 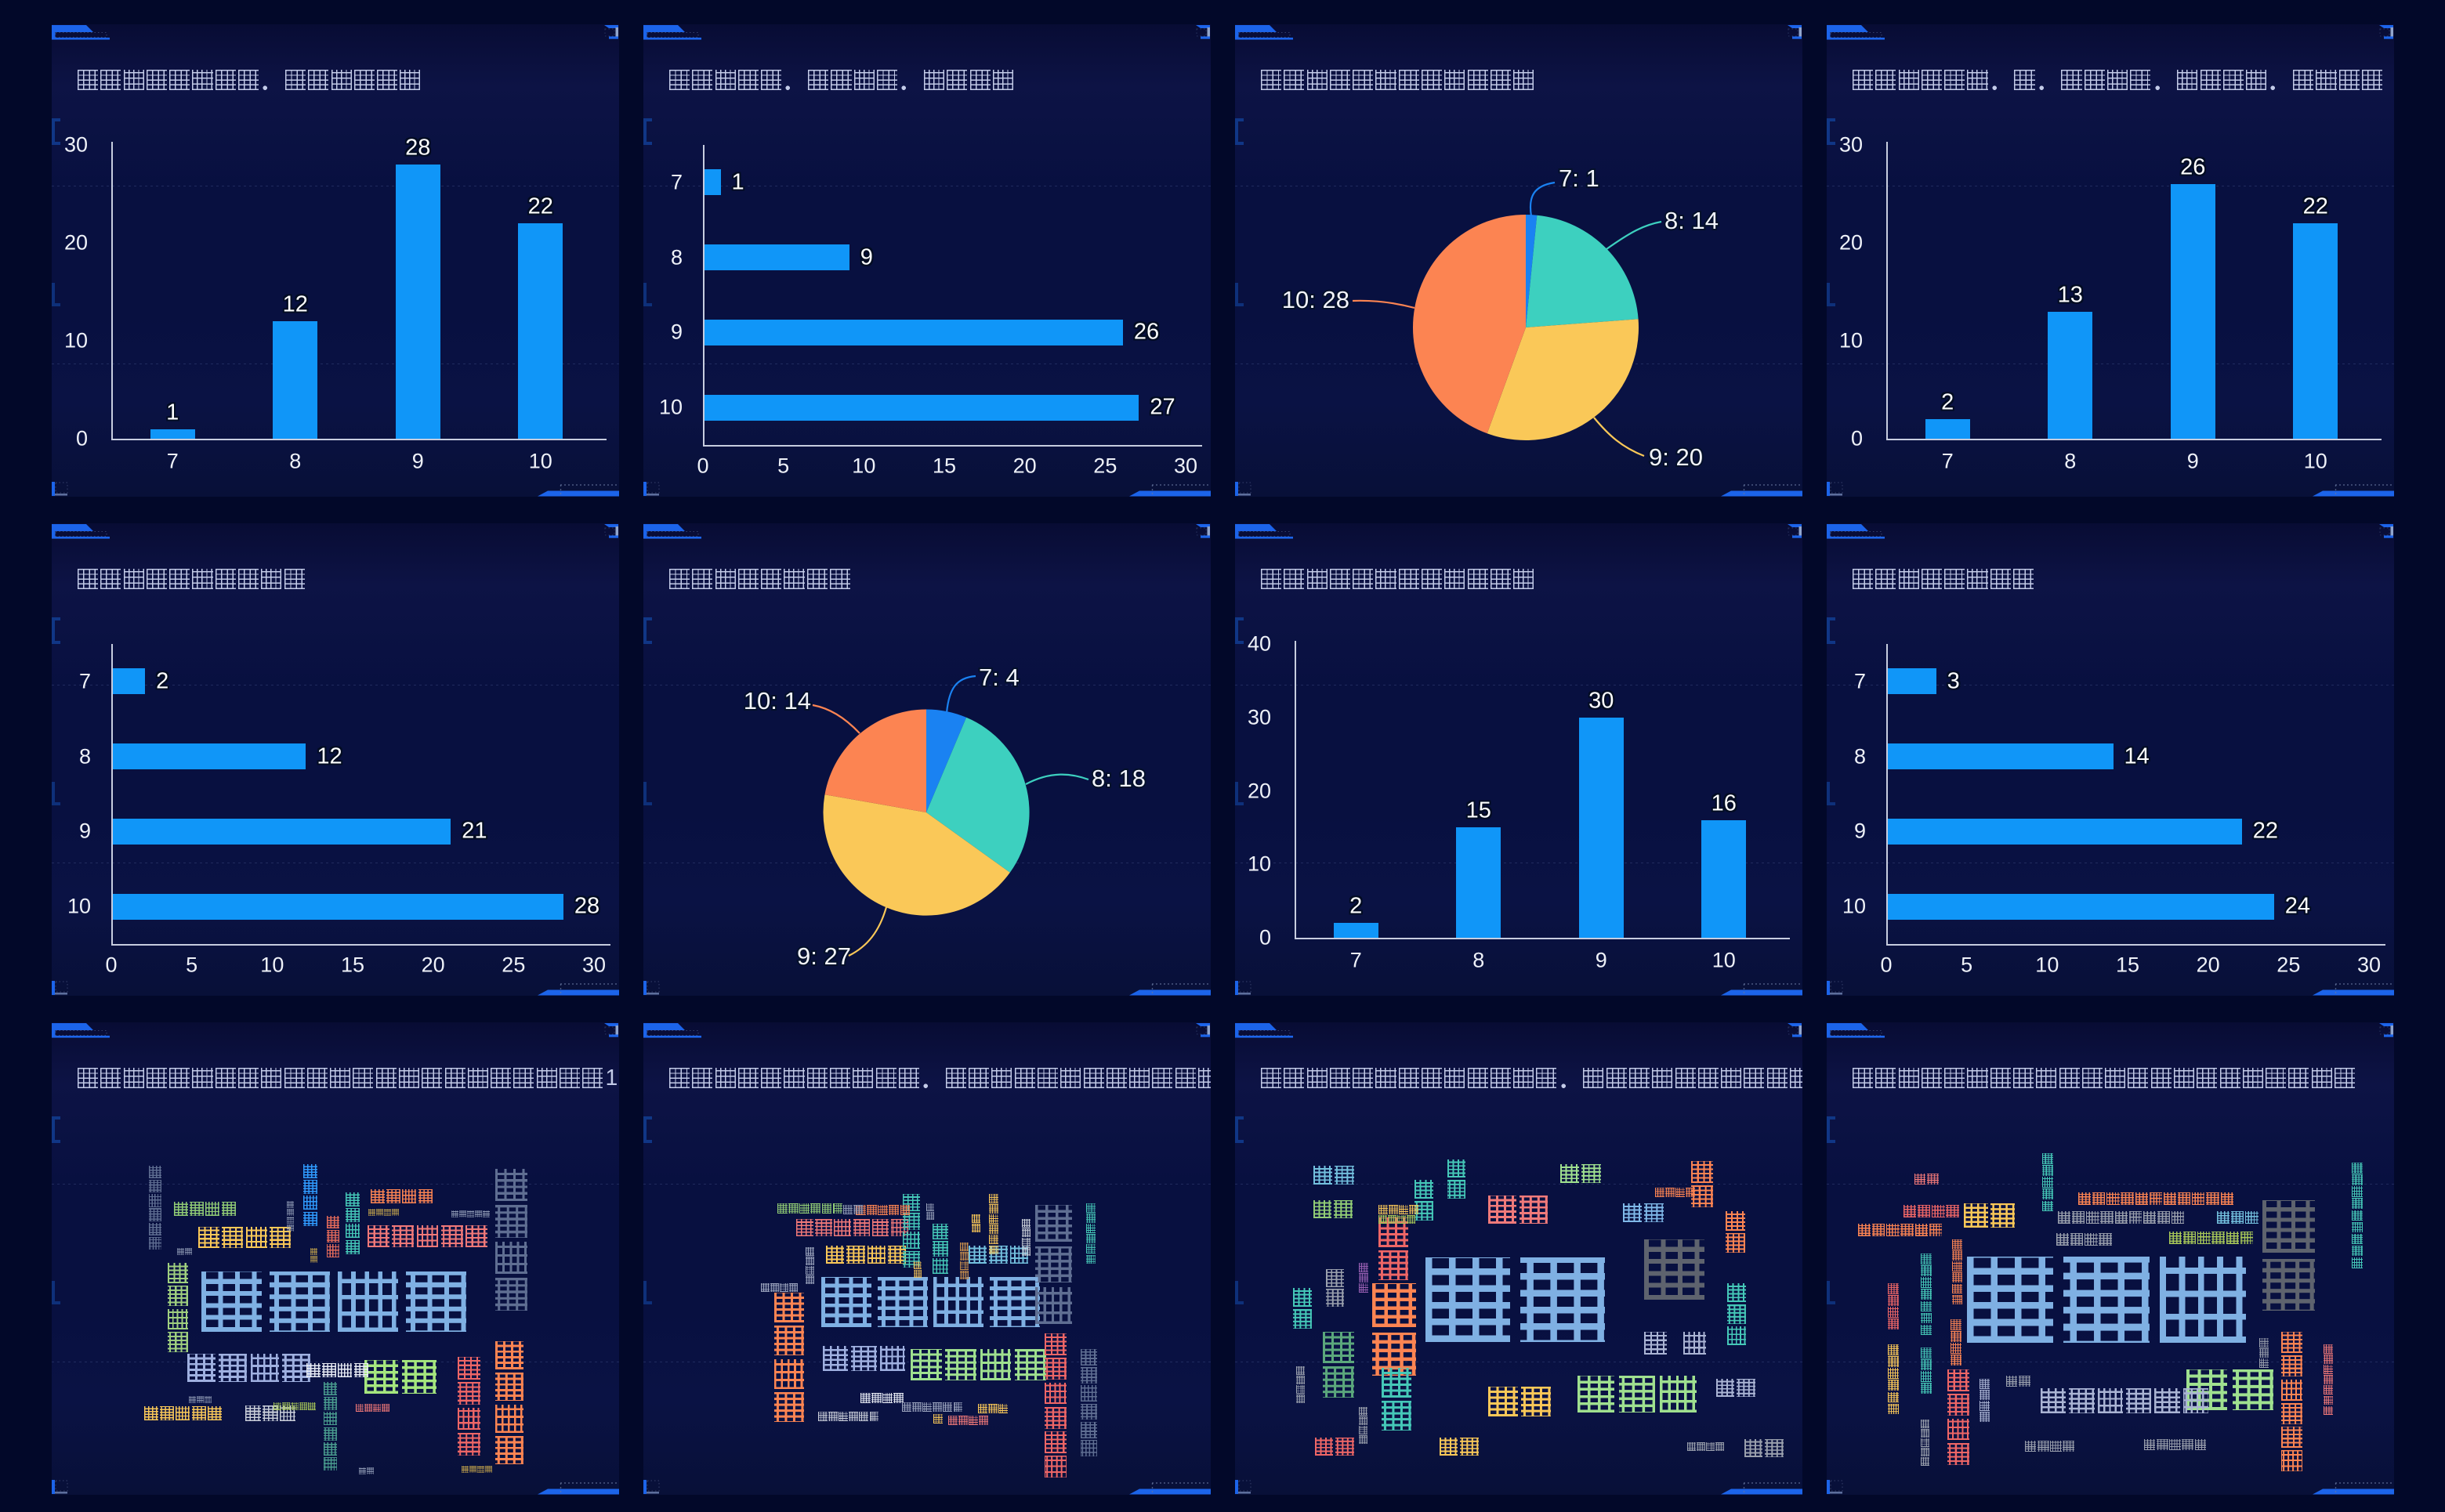 I want to click on svg-text: 8: 14, so click(x=1691, y=221).